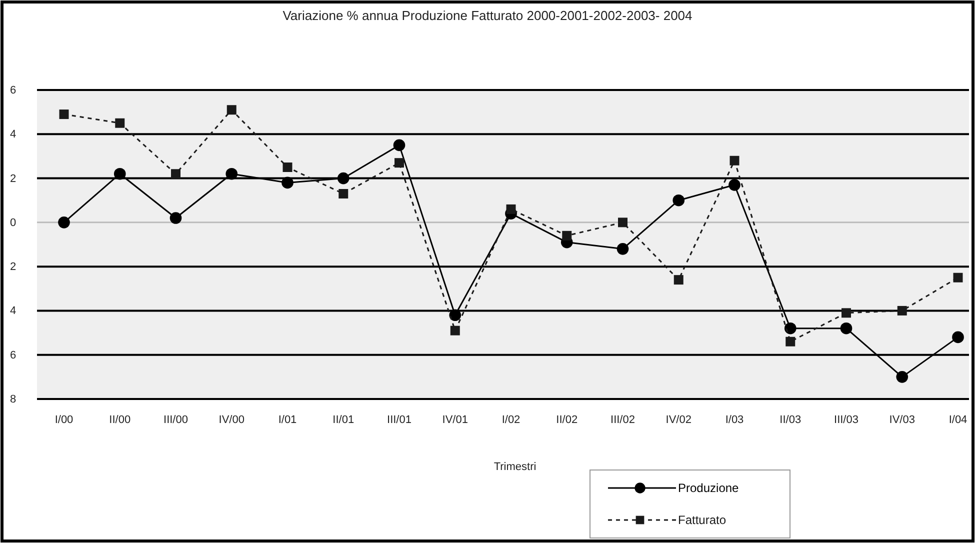  I want to click on x-tick-label: III/00, so click(176, 420).